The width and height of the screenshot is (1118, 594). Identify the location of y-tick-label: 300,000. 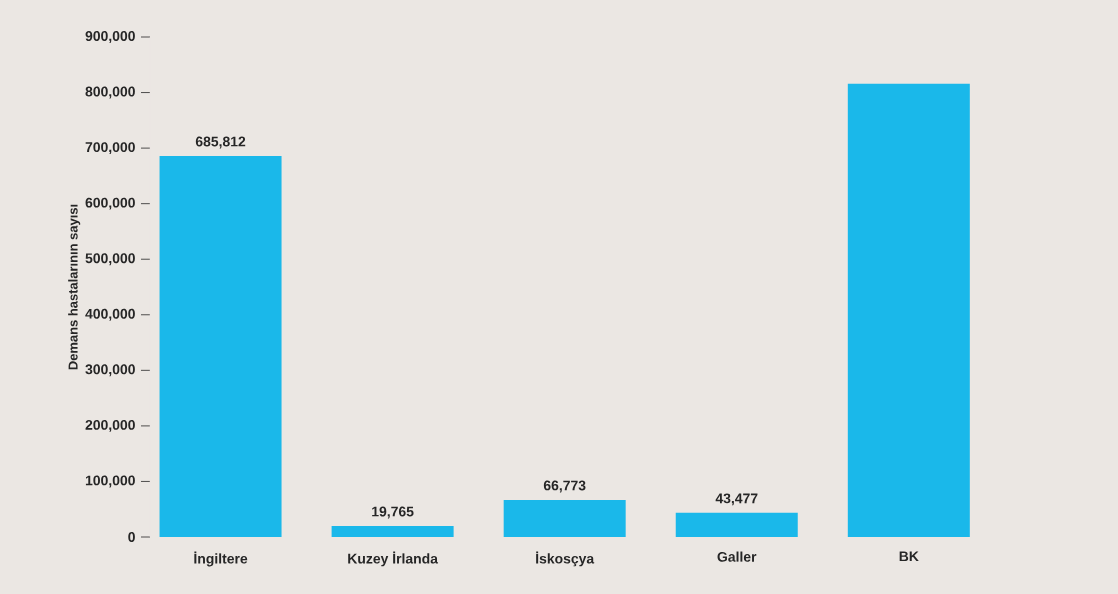
(110, 370).